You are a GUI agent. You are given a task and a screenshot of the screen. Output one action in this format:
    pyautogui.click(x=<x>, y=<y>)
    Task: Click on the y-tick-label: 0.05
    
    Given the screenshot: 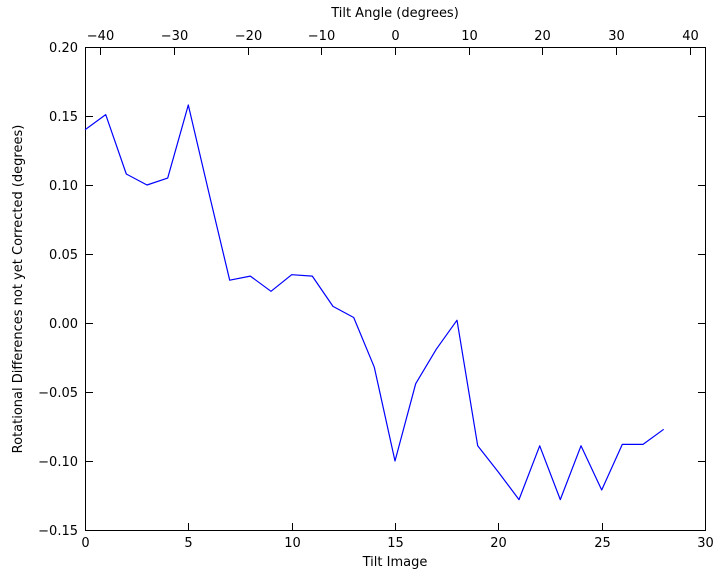 What is the action you would take?
    pyautogui.click(x=63, y=255)
    